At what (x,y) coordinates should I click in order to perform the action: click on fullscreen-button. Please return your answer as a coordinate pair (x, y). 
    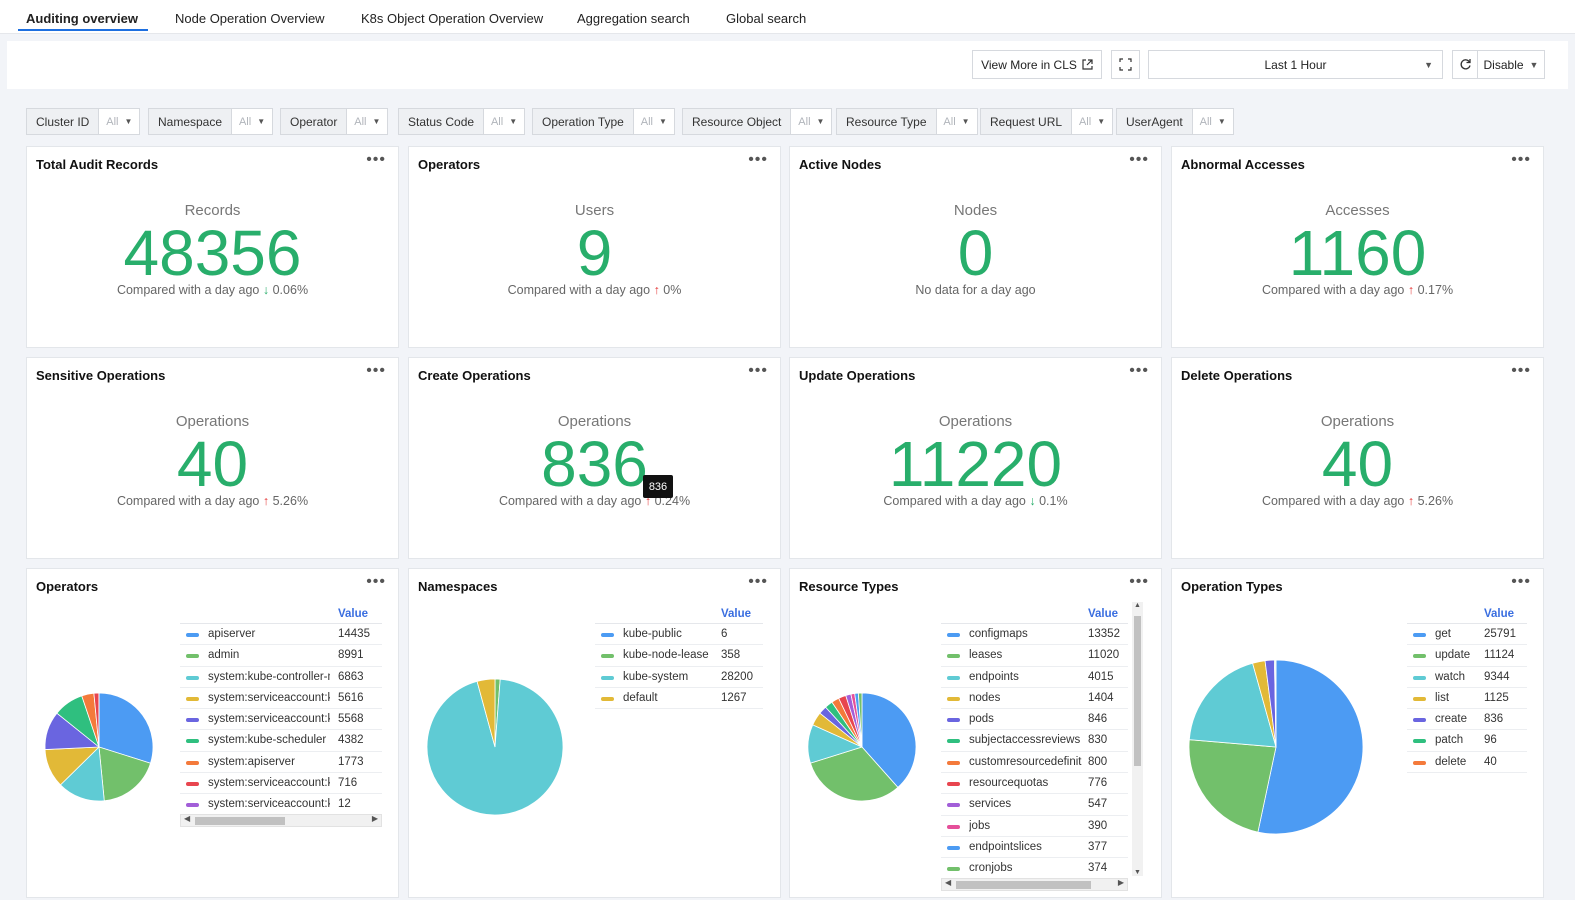
    Looking at the image, I should click on (1125, 64).